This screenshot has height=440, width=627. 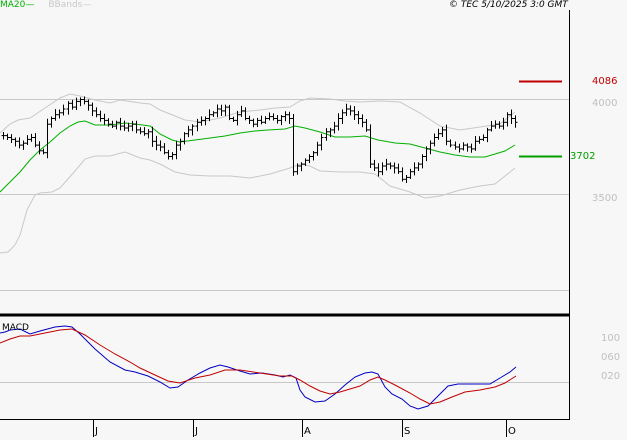 I want to click on ma20-line, so click(x=258, y=156).